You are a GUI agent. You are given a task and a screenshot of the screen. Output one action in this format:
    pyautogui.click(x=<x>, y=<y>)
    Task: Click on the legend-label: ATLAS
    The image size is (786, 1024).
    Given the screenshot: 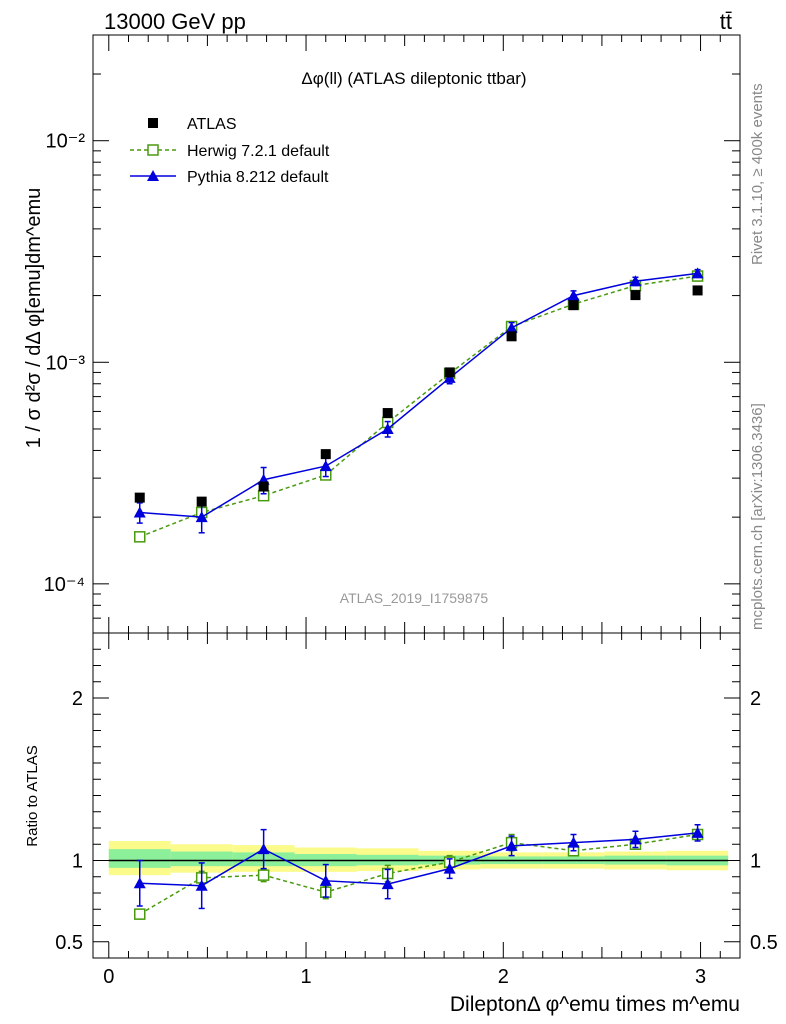 What is the action you would take?
    pyautogui.click(x=212, y=124)
    